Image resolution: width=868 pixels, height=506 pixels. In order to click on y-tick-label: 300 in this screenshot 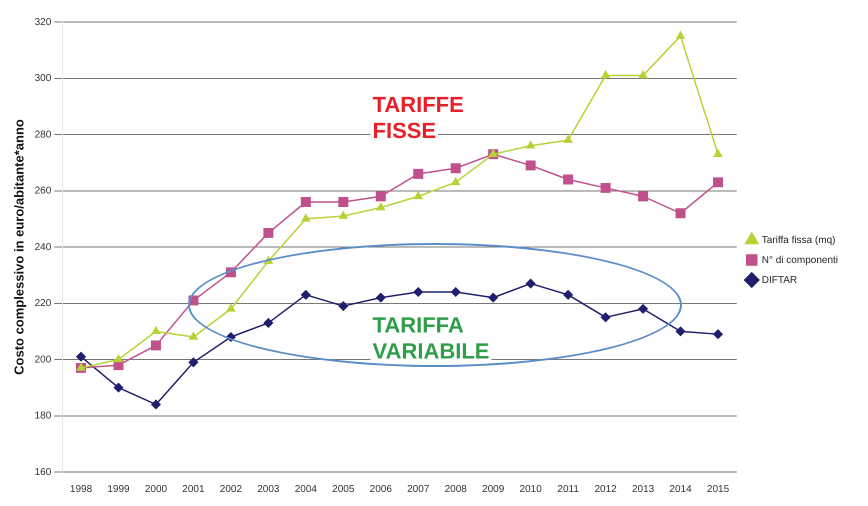, I will do `click(43, 78)`.